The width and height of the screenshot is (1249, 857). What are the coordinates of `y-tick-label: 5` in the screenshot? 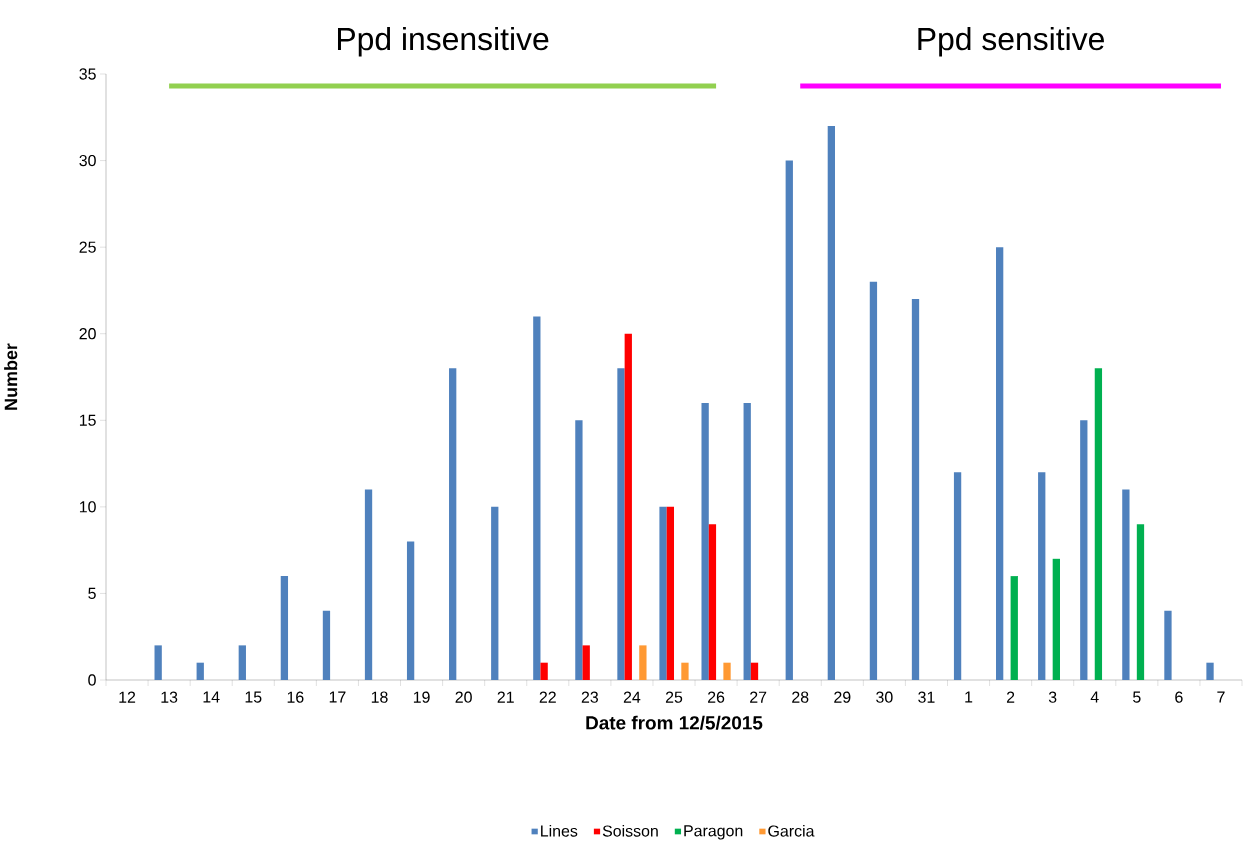 It's located at (92, 593).